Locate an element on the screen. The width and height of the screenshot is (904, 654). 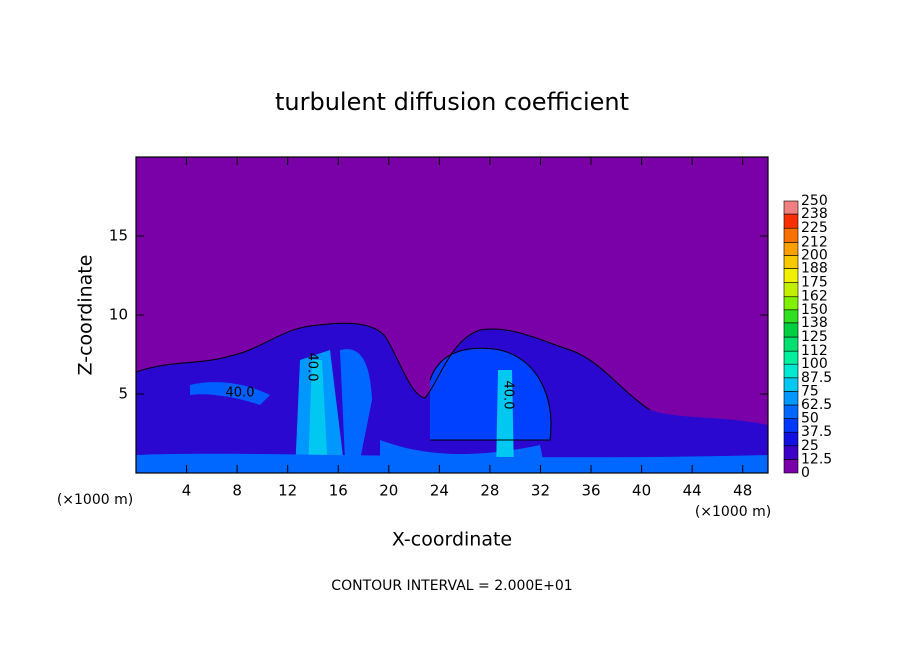
x-axis-label: X-coordinate is located at coordinates (452, 540).